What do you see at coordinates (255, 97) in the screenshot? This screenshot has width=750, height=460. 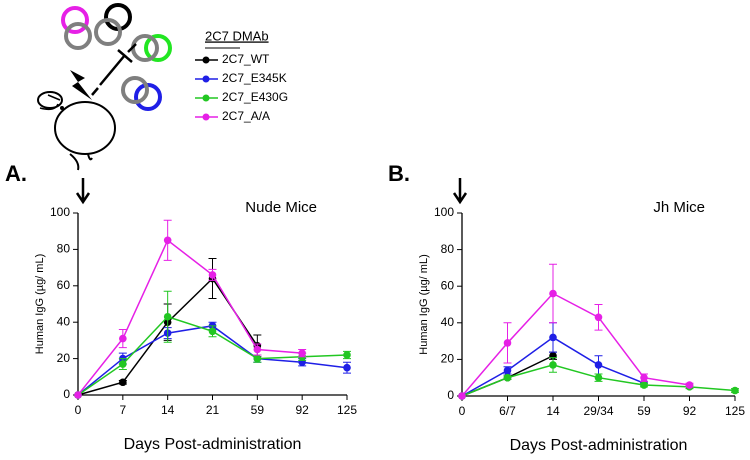 I see `legend-label: 2C7_E430G` at bounding box center [255, 97].